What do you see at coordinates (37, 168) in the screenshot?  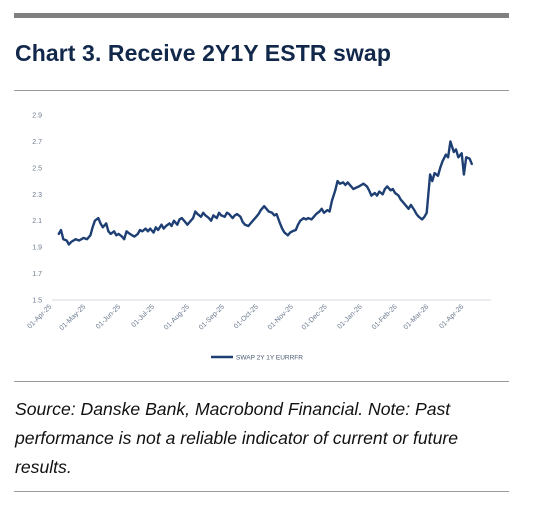 I see `y-tick-label: 2.5` at bounding box center [37, 168].